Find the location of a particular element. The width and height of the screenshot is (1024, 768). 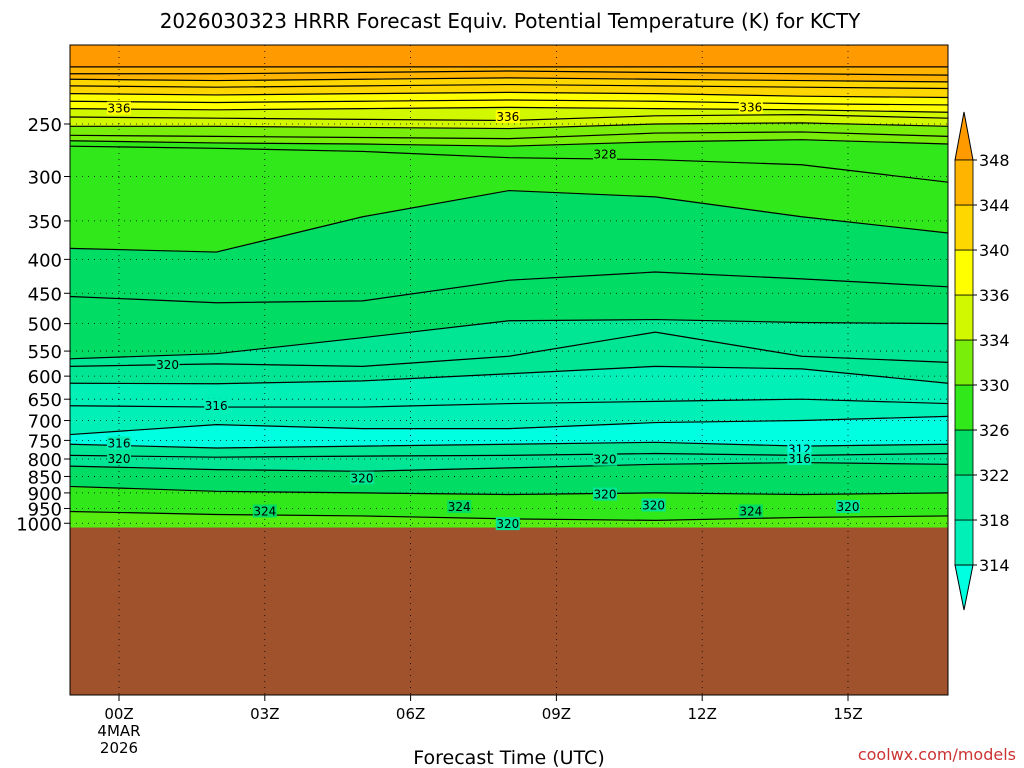

x-tick-label-03Z: 03Z is located at coordinates (264, 714).